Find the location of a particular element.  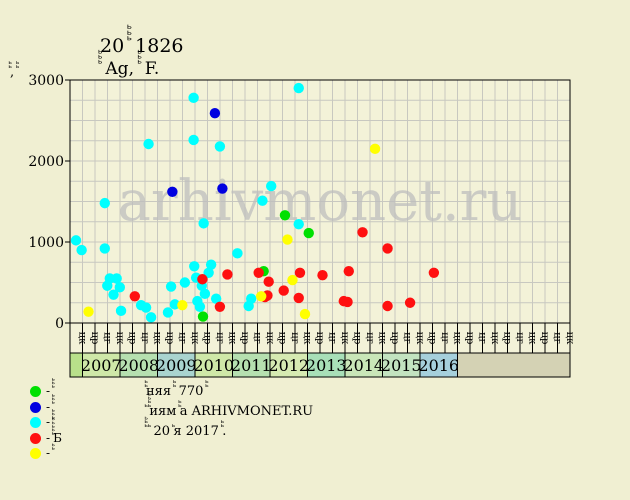

year-label: 2008 is located at coordinates (138, 365).